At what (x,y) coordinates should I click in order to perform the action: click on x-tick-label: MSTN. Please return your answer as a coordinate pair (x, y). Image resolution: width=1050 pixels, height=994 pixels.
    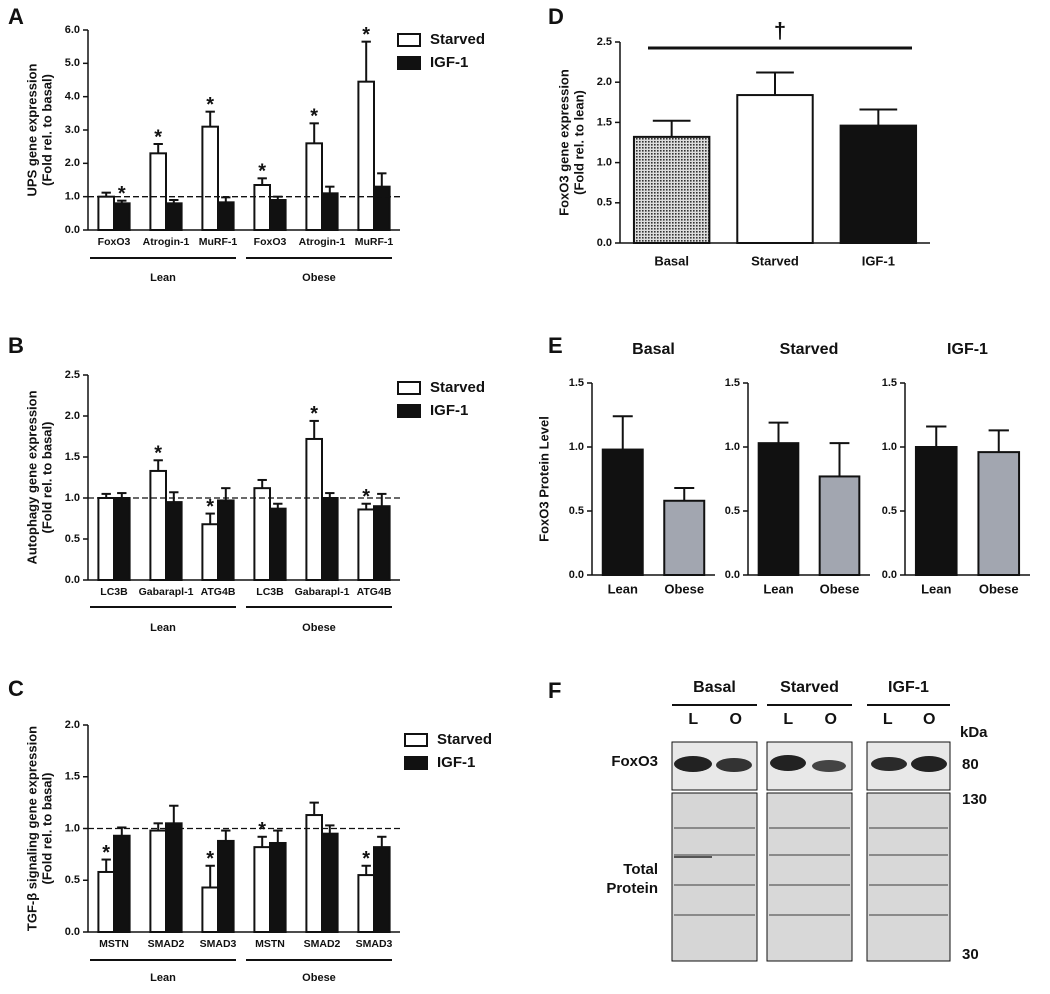
    Looking at the image, I should click on (270, 944).